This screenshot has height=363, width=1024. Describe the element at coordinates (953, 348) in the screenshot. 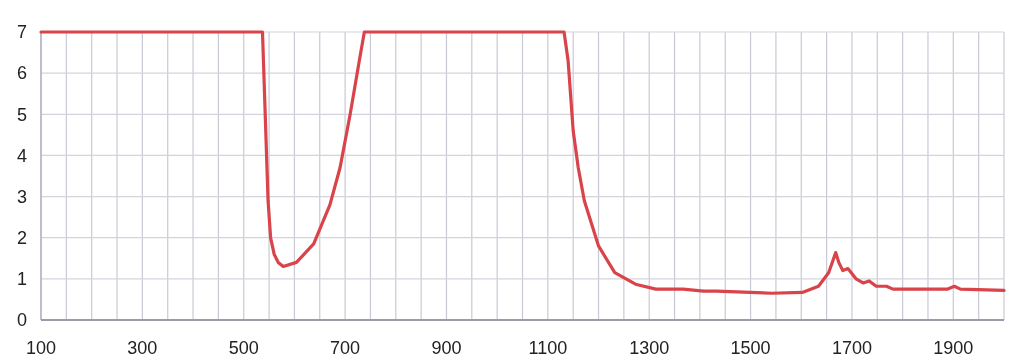

I see `x-tick-label: 1900` at that location.